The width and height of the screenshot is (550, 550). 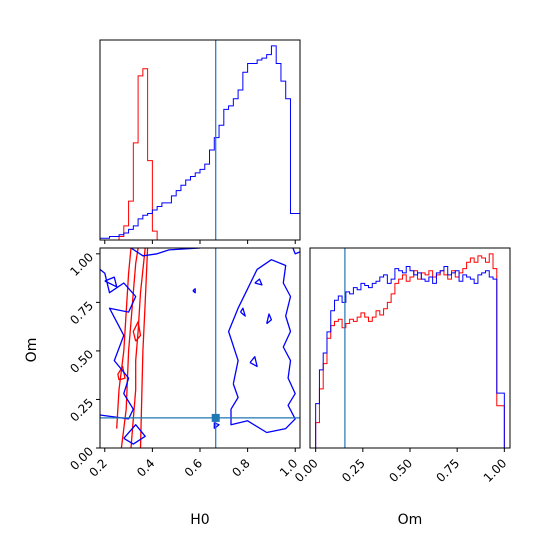 I want to click on Om-marginal-xtick-label: 0.75, so click(x=447, y=470).